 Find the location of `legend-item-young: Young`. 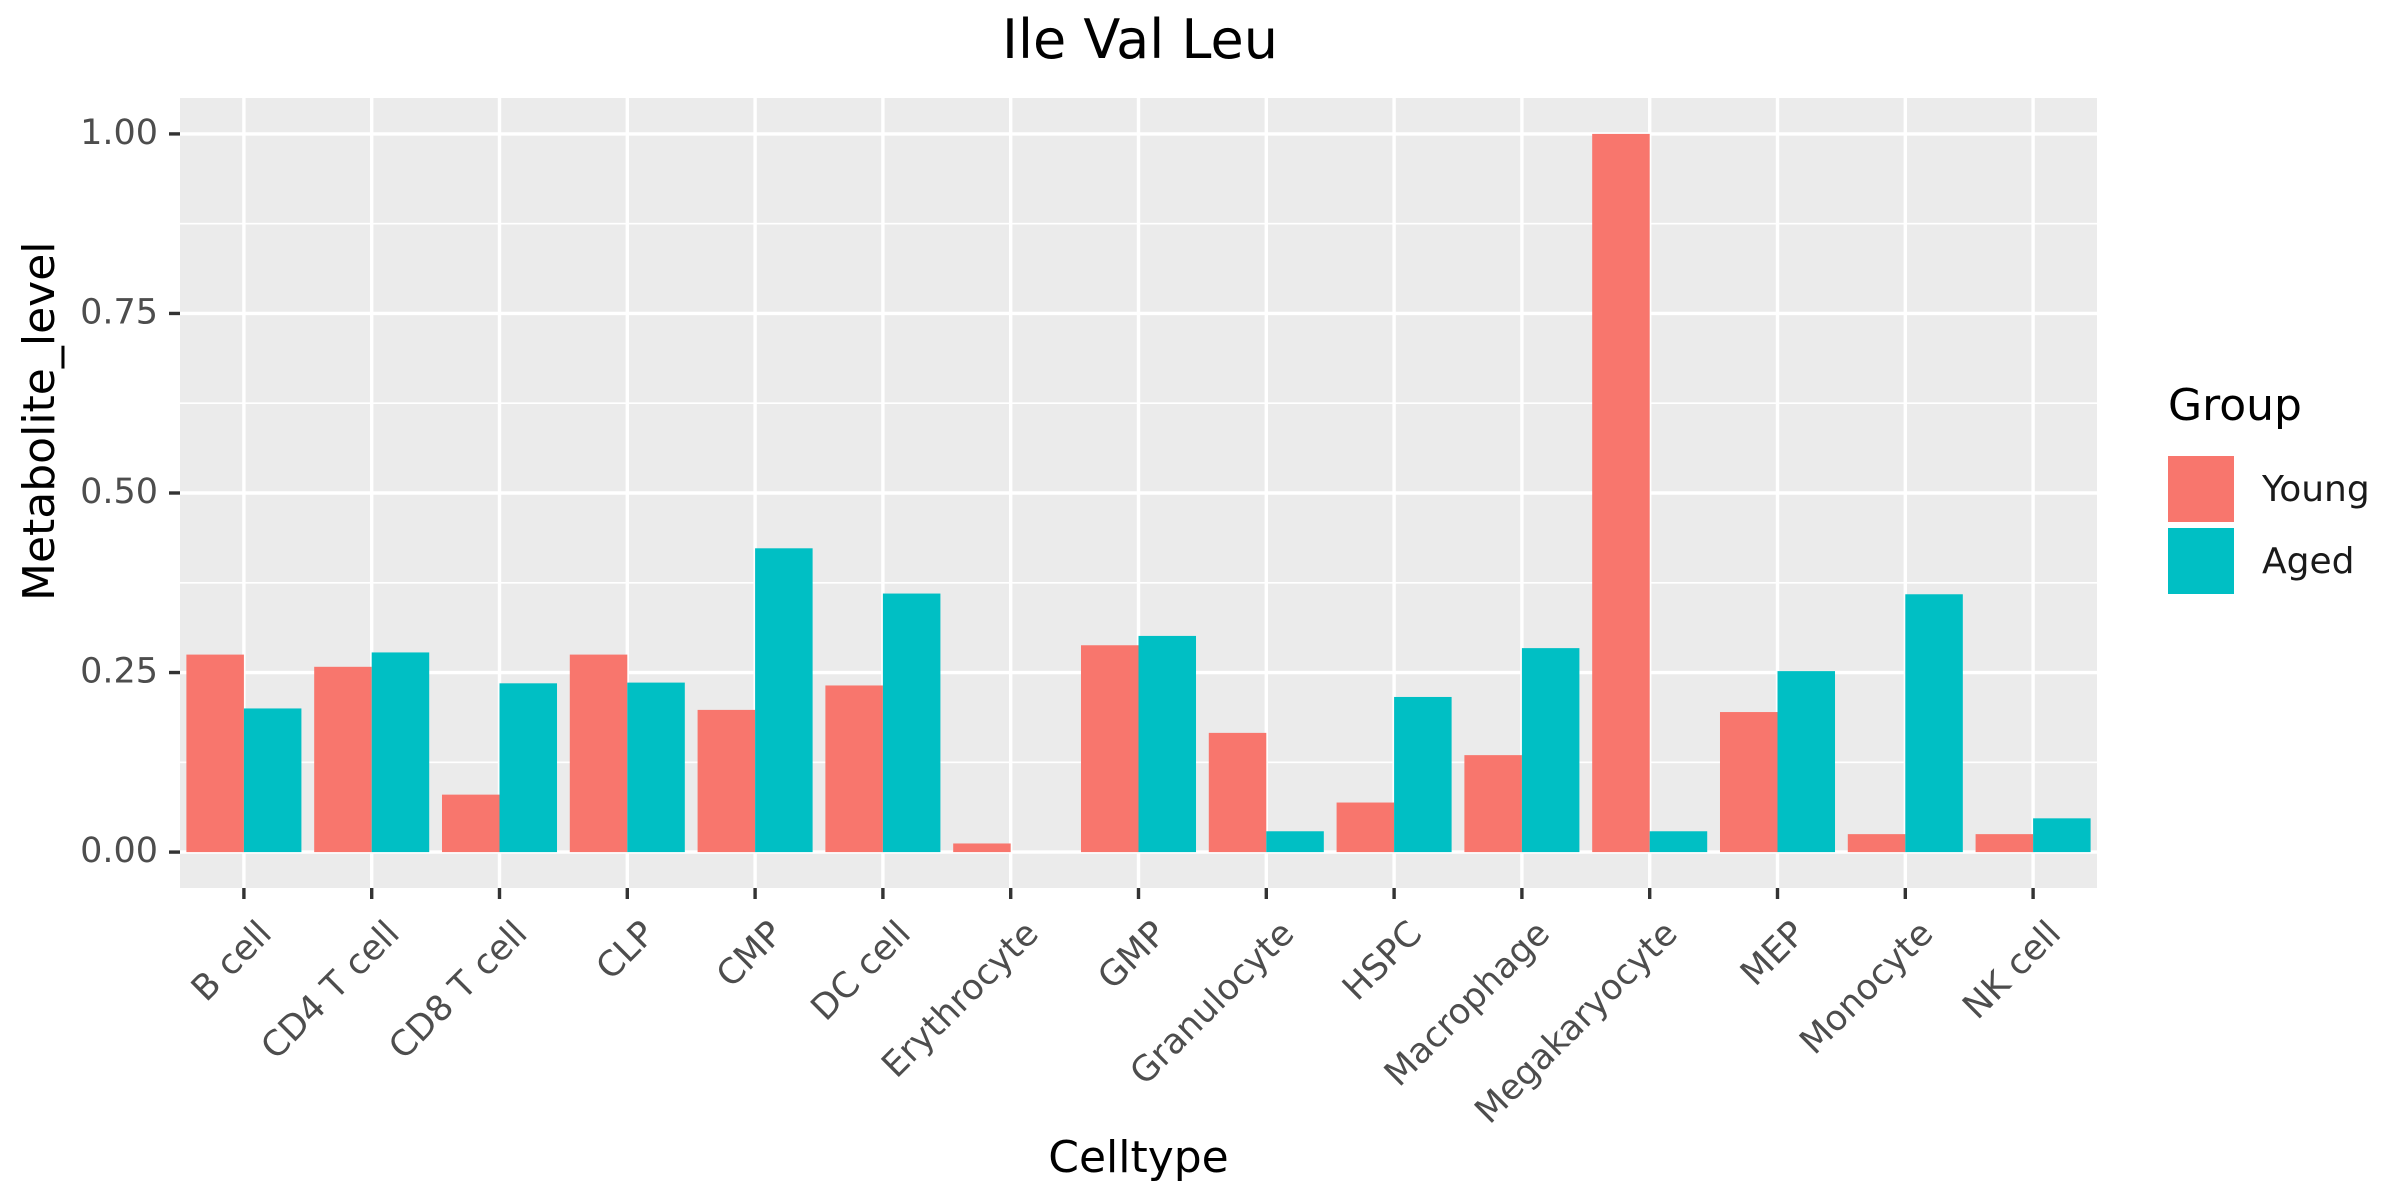

legend-item-young: Young is located at coordinates (2269, 489).